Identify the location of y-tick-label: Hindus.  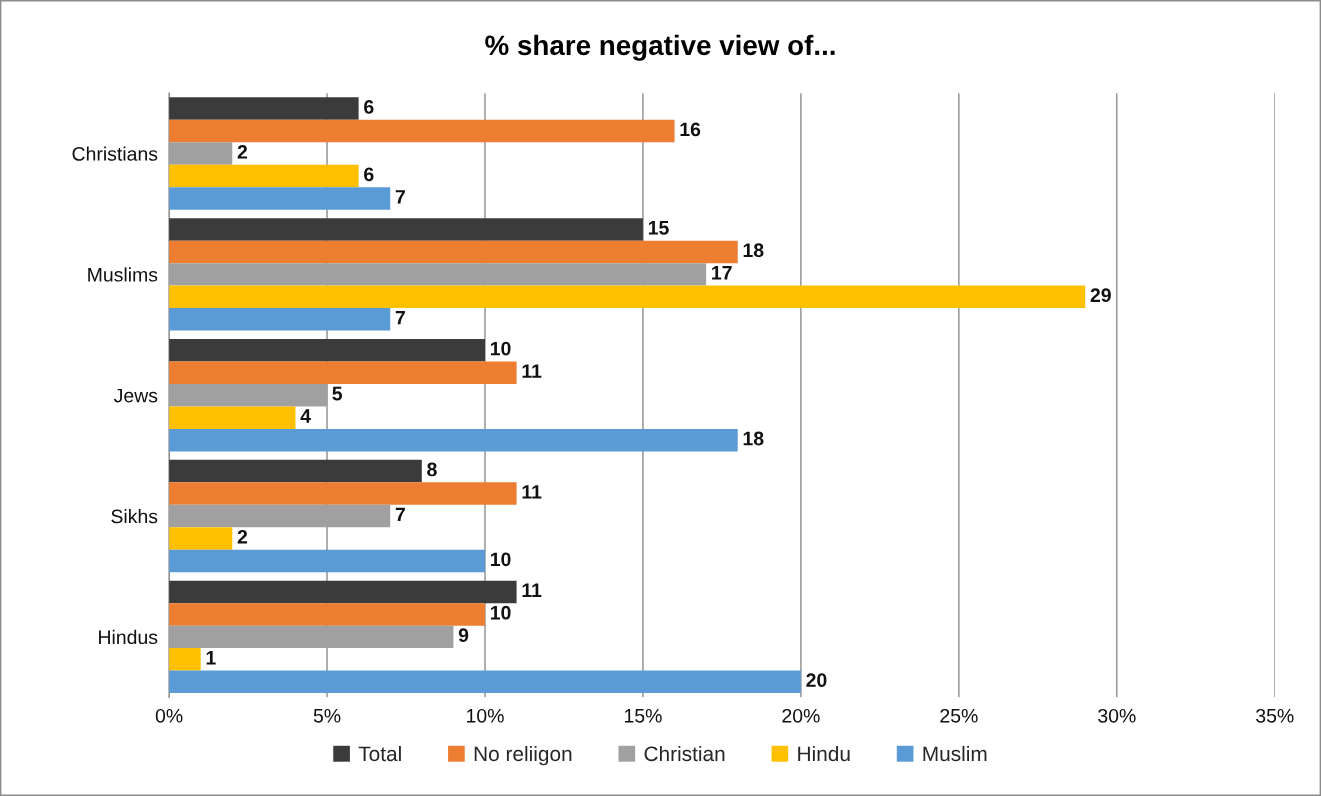
(128, 637).